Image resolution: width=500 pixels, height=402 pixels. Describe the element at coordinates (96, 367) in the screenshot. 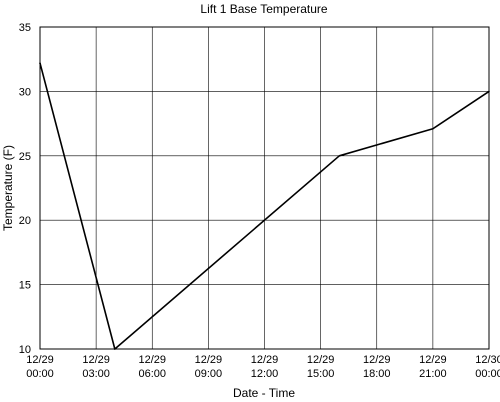

I see `x-tick-label: 12/29 03:00` at that location.